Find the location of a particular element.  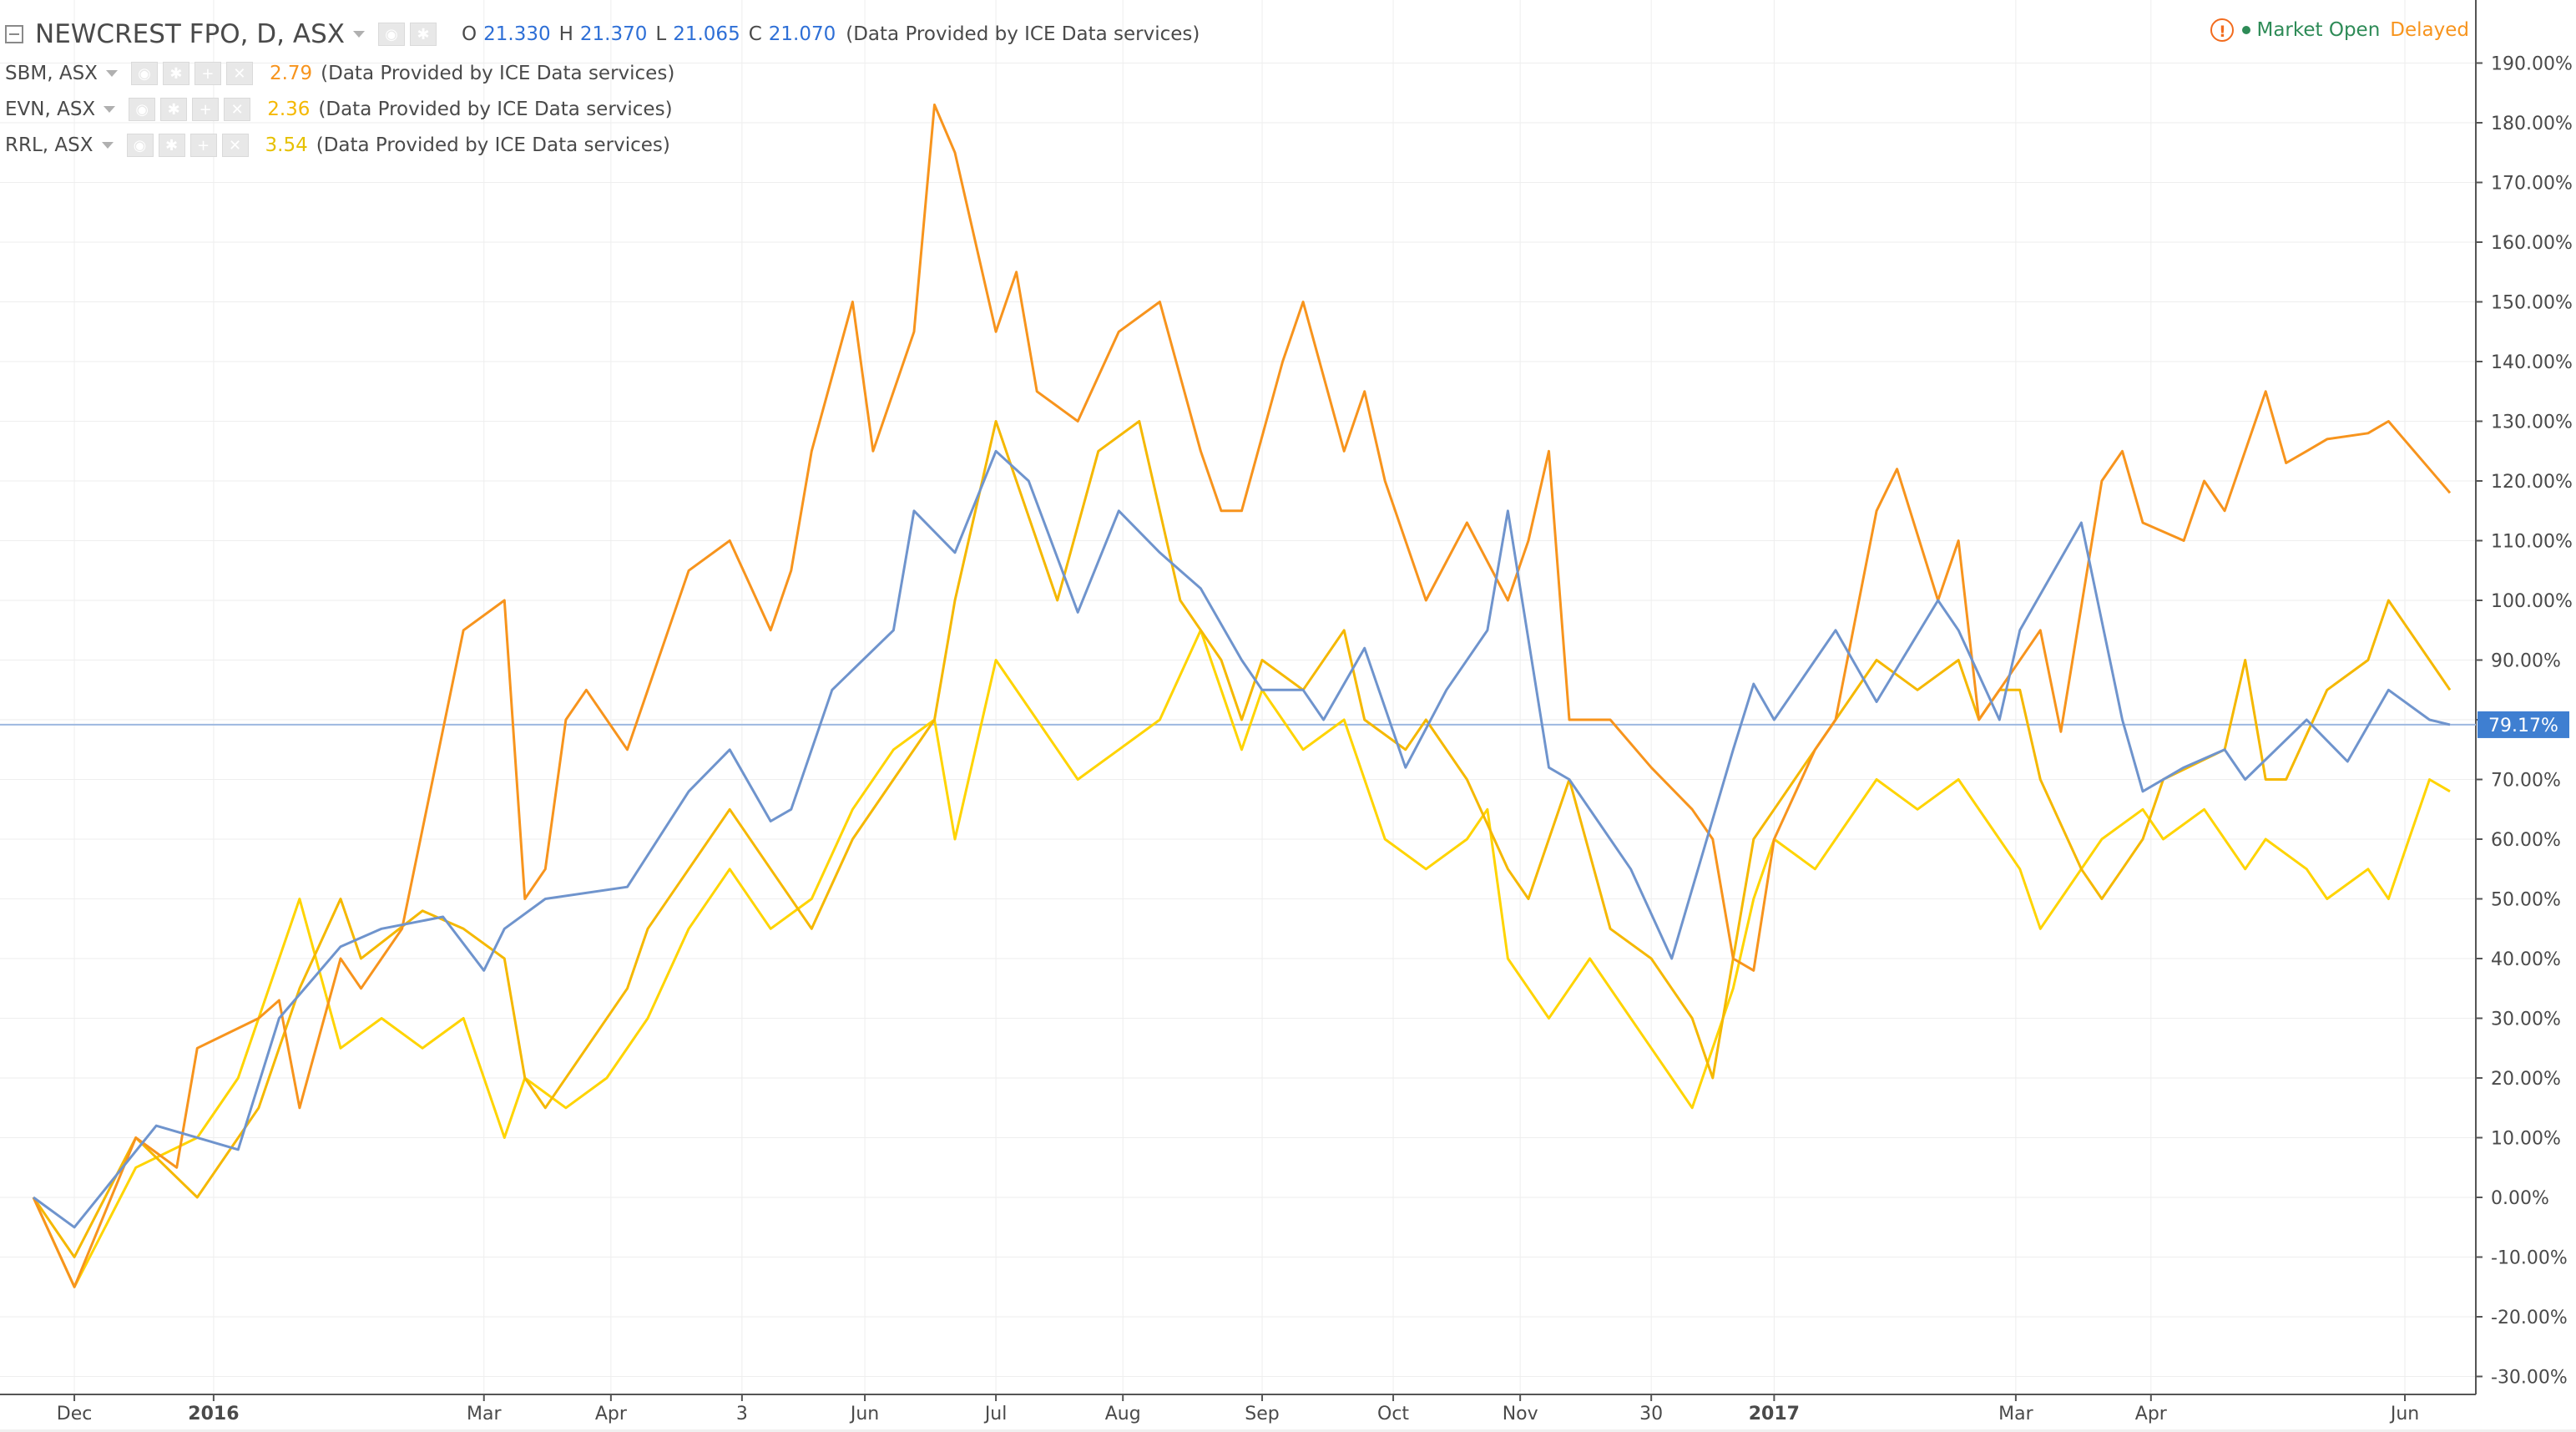

ohlc-close-key: C is located at coordinates (755, 34).